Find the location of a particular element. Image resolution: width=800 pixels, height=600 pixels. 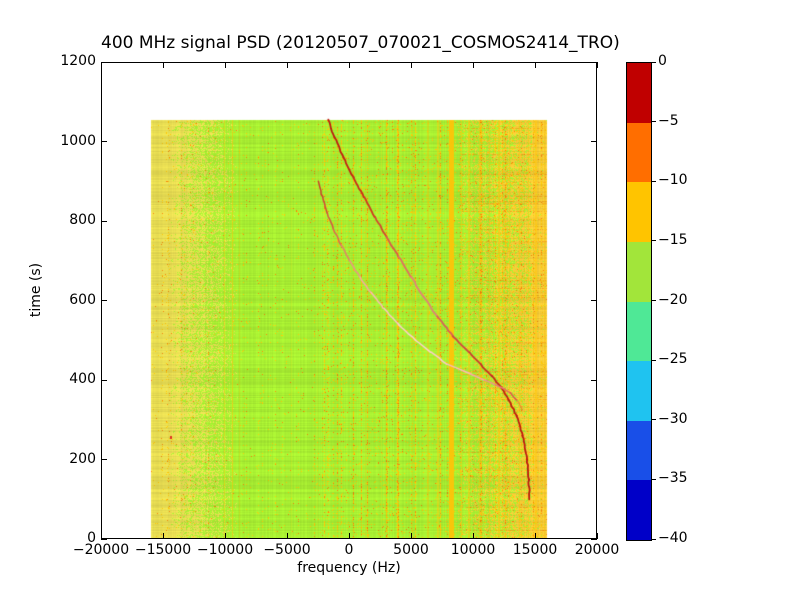

y-tick-label: 200 is located at coordinates (82, 458).